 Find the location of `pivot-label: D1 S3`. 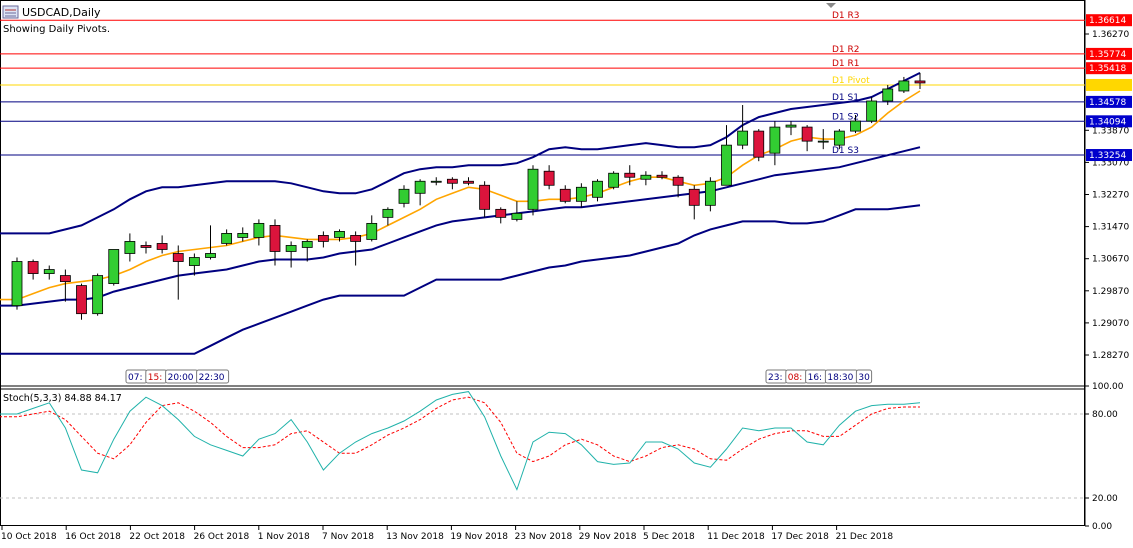

pivot-label: D1 S3 is located at coordinates (845, 151).